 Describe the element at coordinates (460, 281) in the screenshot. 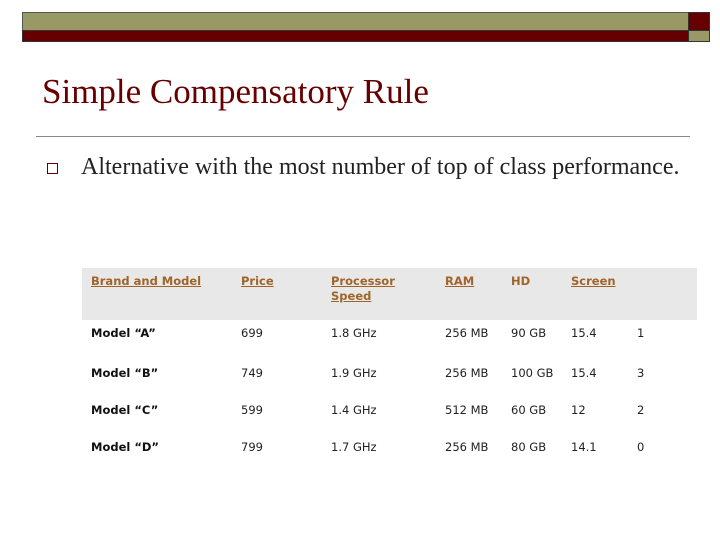

I see `column-header: RAM` at that location.